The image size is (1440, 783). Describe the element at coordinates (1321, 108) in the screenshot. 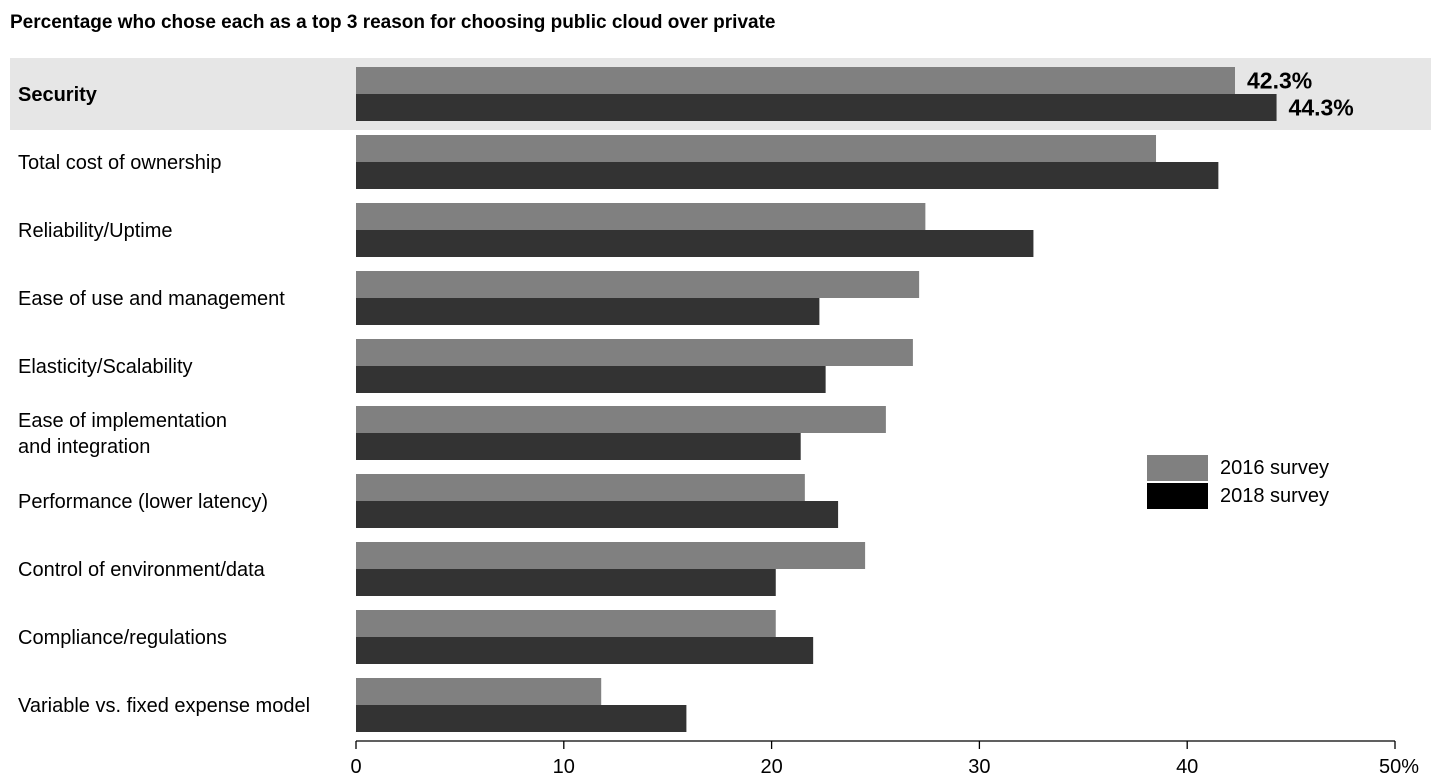

I see `data-label: 44.3%` at that location.